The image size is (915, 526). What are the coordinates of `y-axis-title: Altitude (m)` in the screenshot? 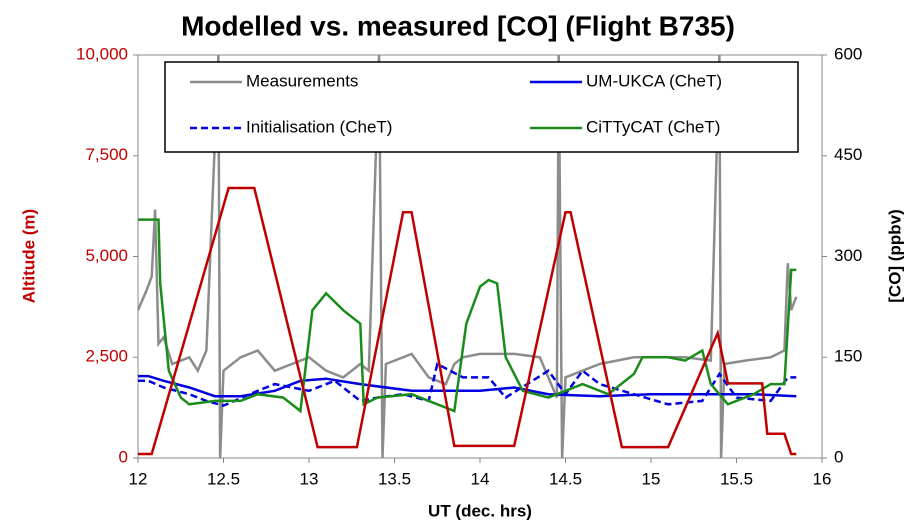 It's located at (28, 256).